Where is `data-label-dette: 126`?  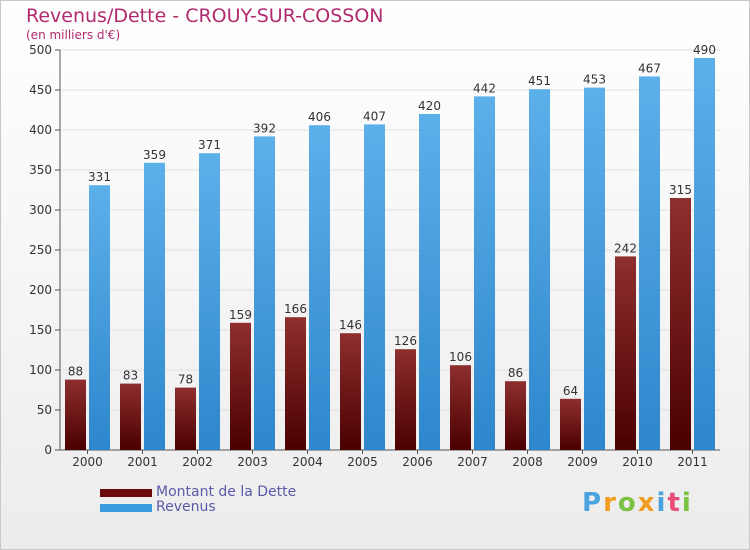
data-label-dette: 126 is located at coordinates (405, 341).